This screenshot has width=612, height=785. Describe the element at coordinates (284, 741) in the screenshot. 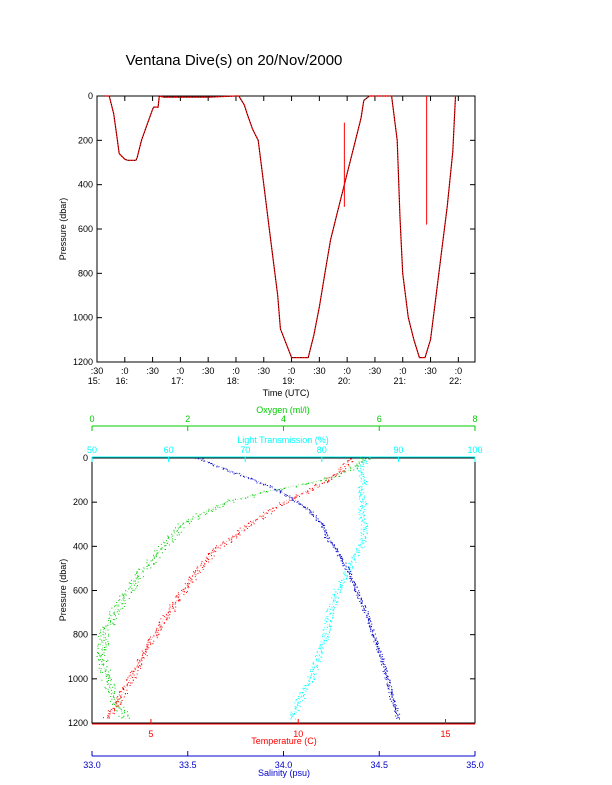

I see `temperature-axis-label: Temperature (C)` at that location.